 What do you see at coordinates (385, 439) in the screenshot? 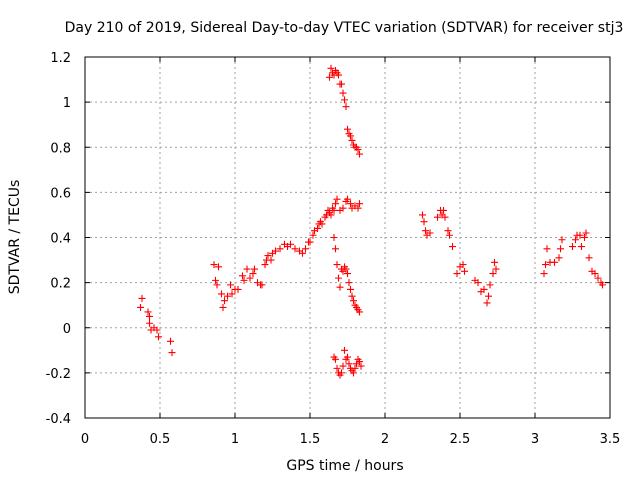
I see `x-tick-label: 2` at bounding box center [385, 439].